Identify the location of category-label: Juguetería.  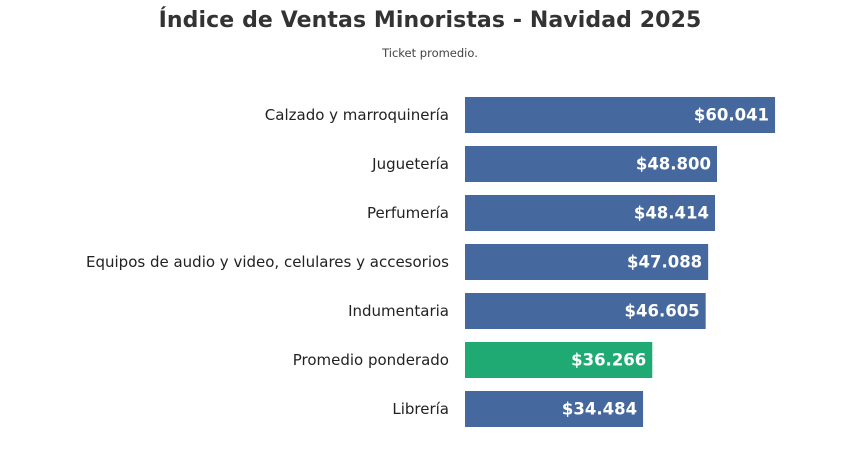
(410, 164).